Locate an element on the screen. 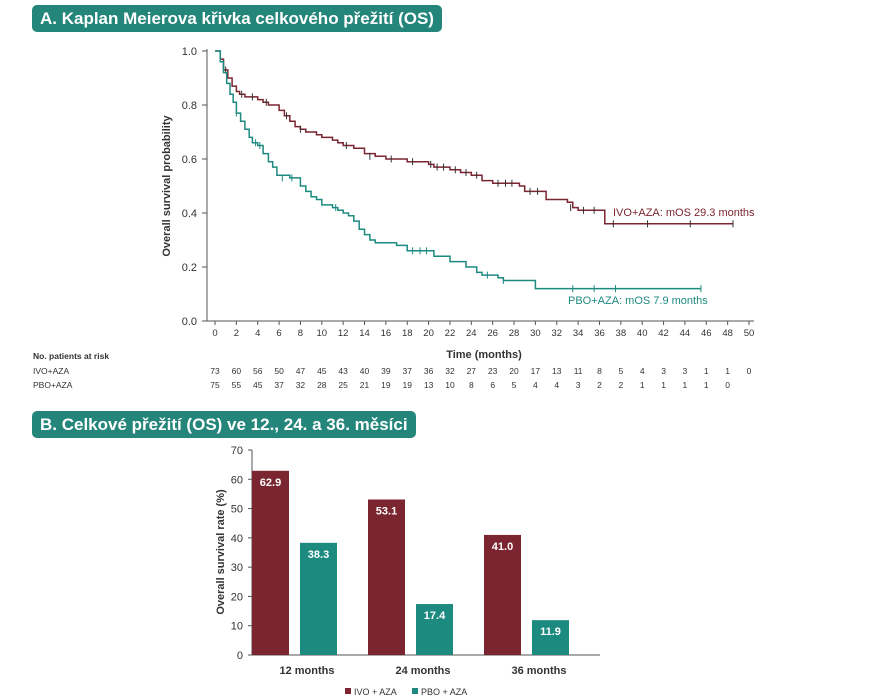  at-risk-count: 40 is located at coordinates (365, 371).